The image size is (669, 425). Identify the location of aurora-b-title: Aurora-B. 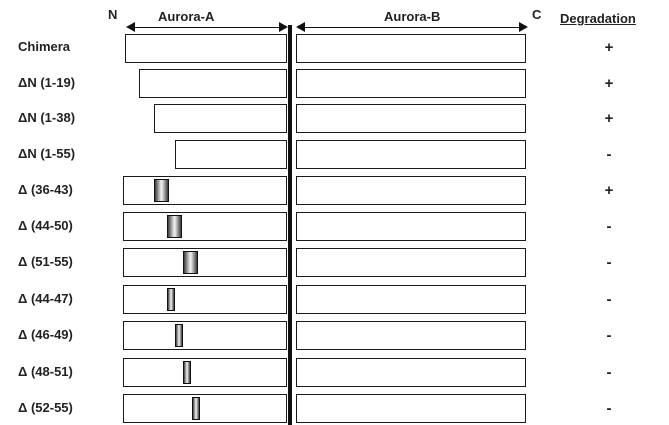
(412, 16).